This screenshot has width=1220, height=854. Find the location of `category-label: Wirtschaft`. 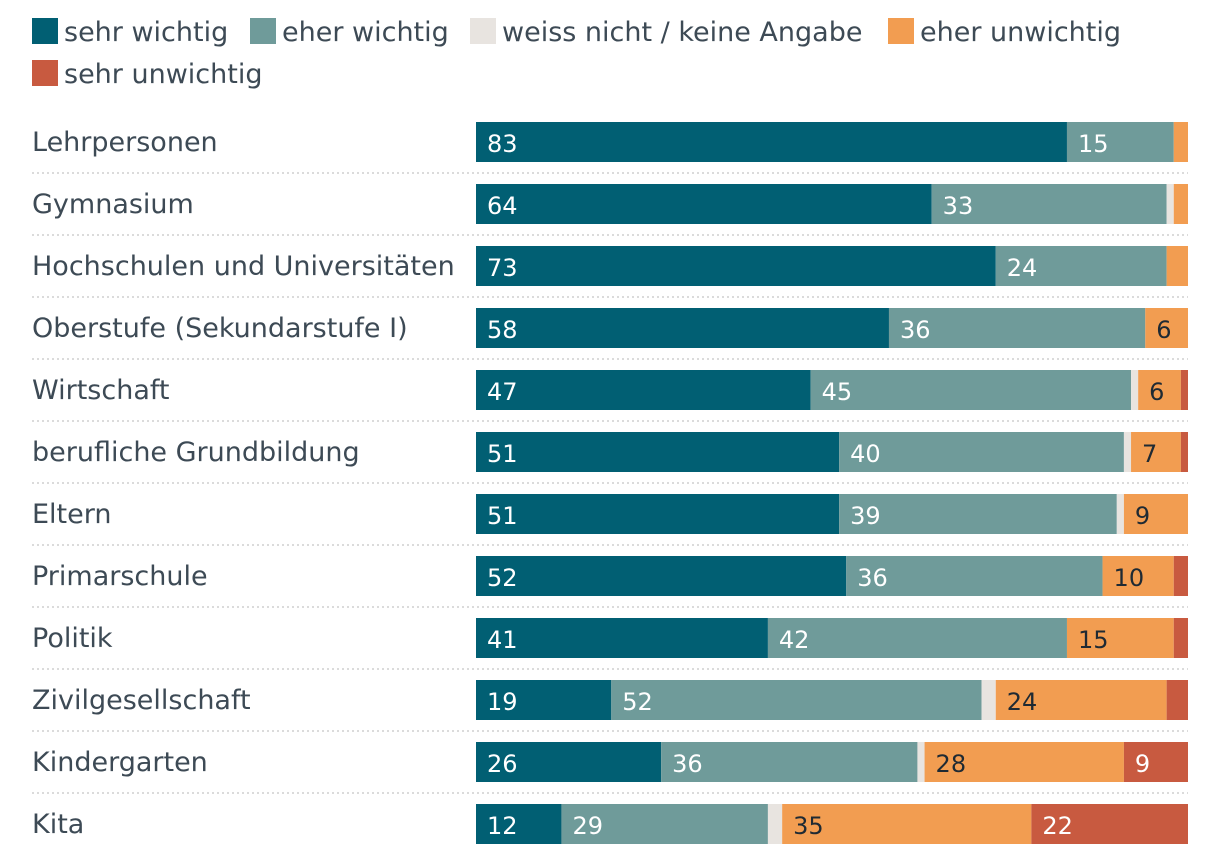

category-label: Wirtschaft is located at coordinates (100, 390).